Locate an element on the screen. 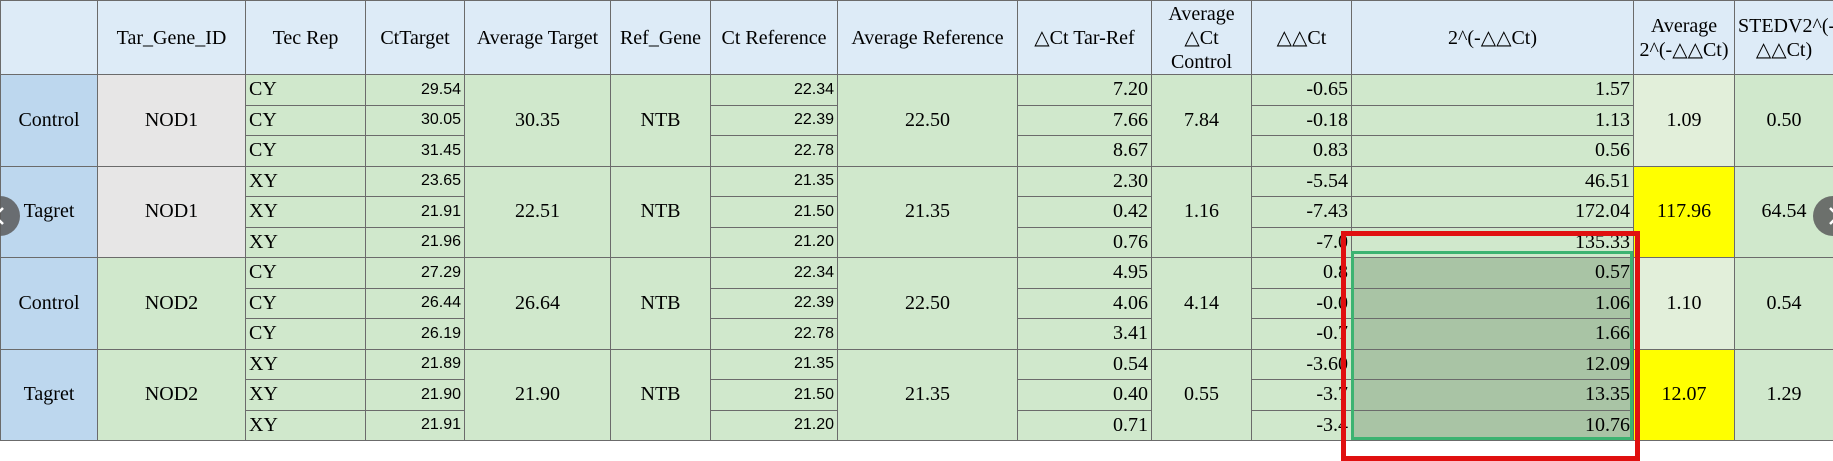 Image resolution: width=1833 pixels, height=461 pixels. stdev-fold-change: 1.29 is located at coordinates (1784, 395).